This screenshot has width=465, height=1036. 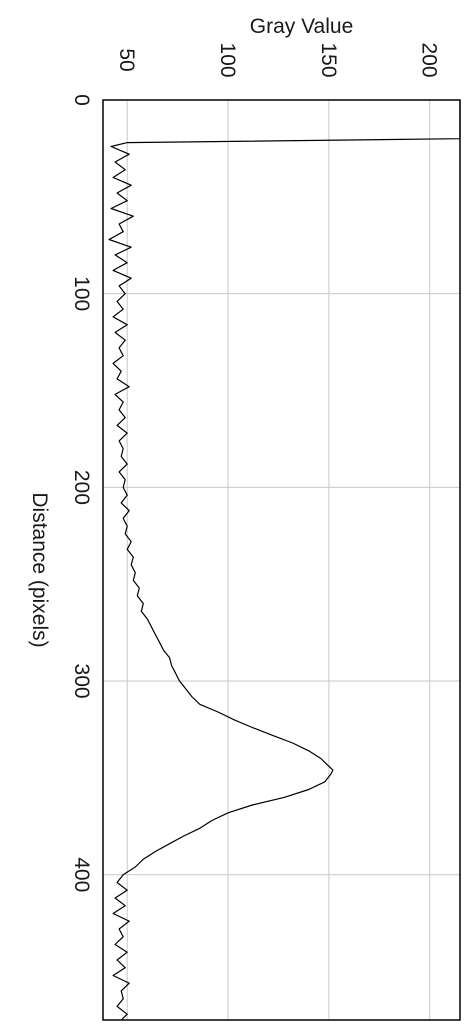 What do you see at coordinates (429, 59) in the screenshot?
I see `y-tick-label: 200` at bounding box center [429, 59].